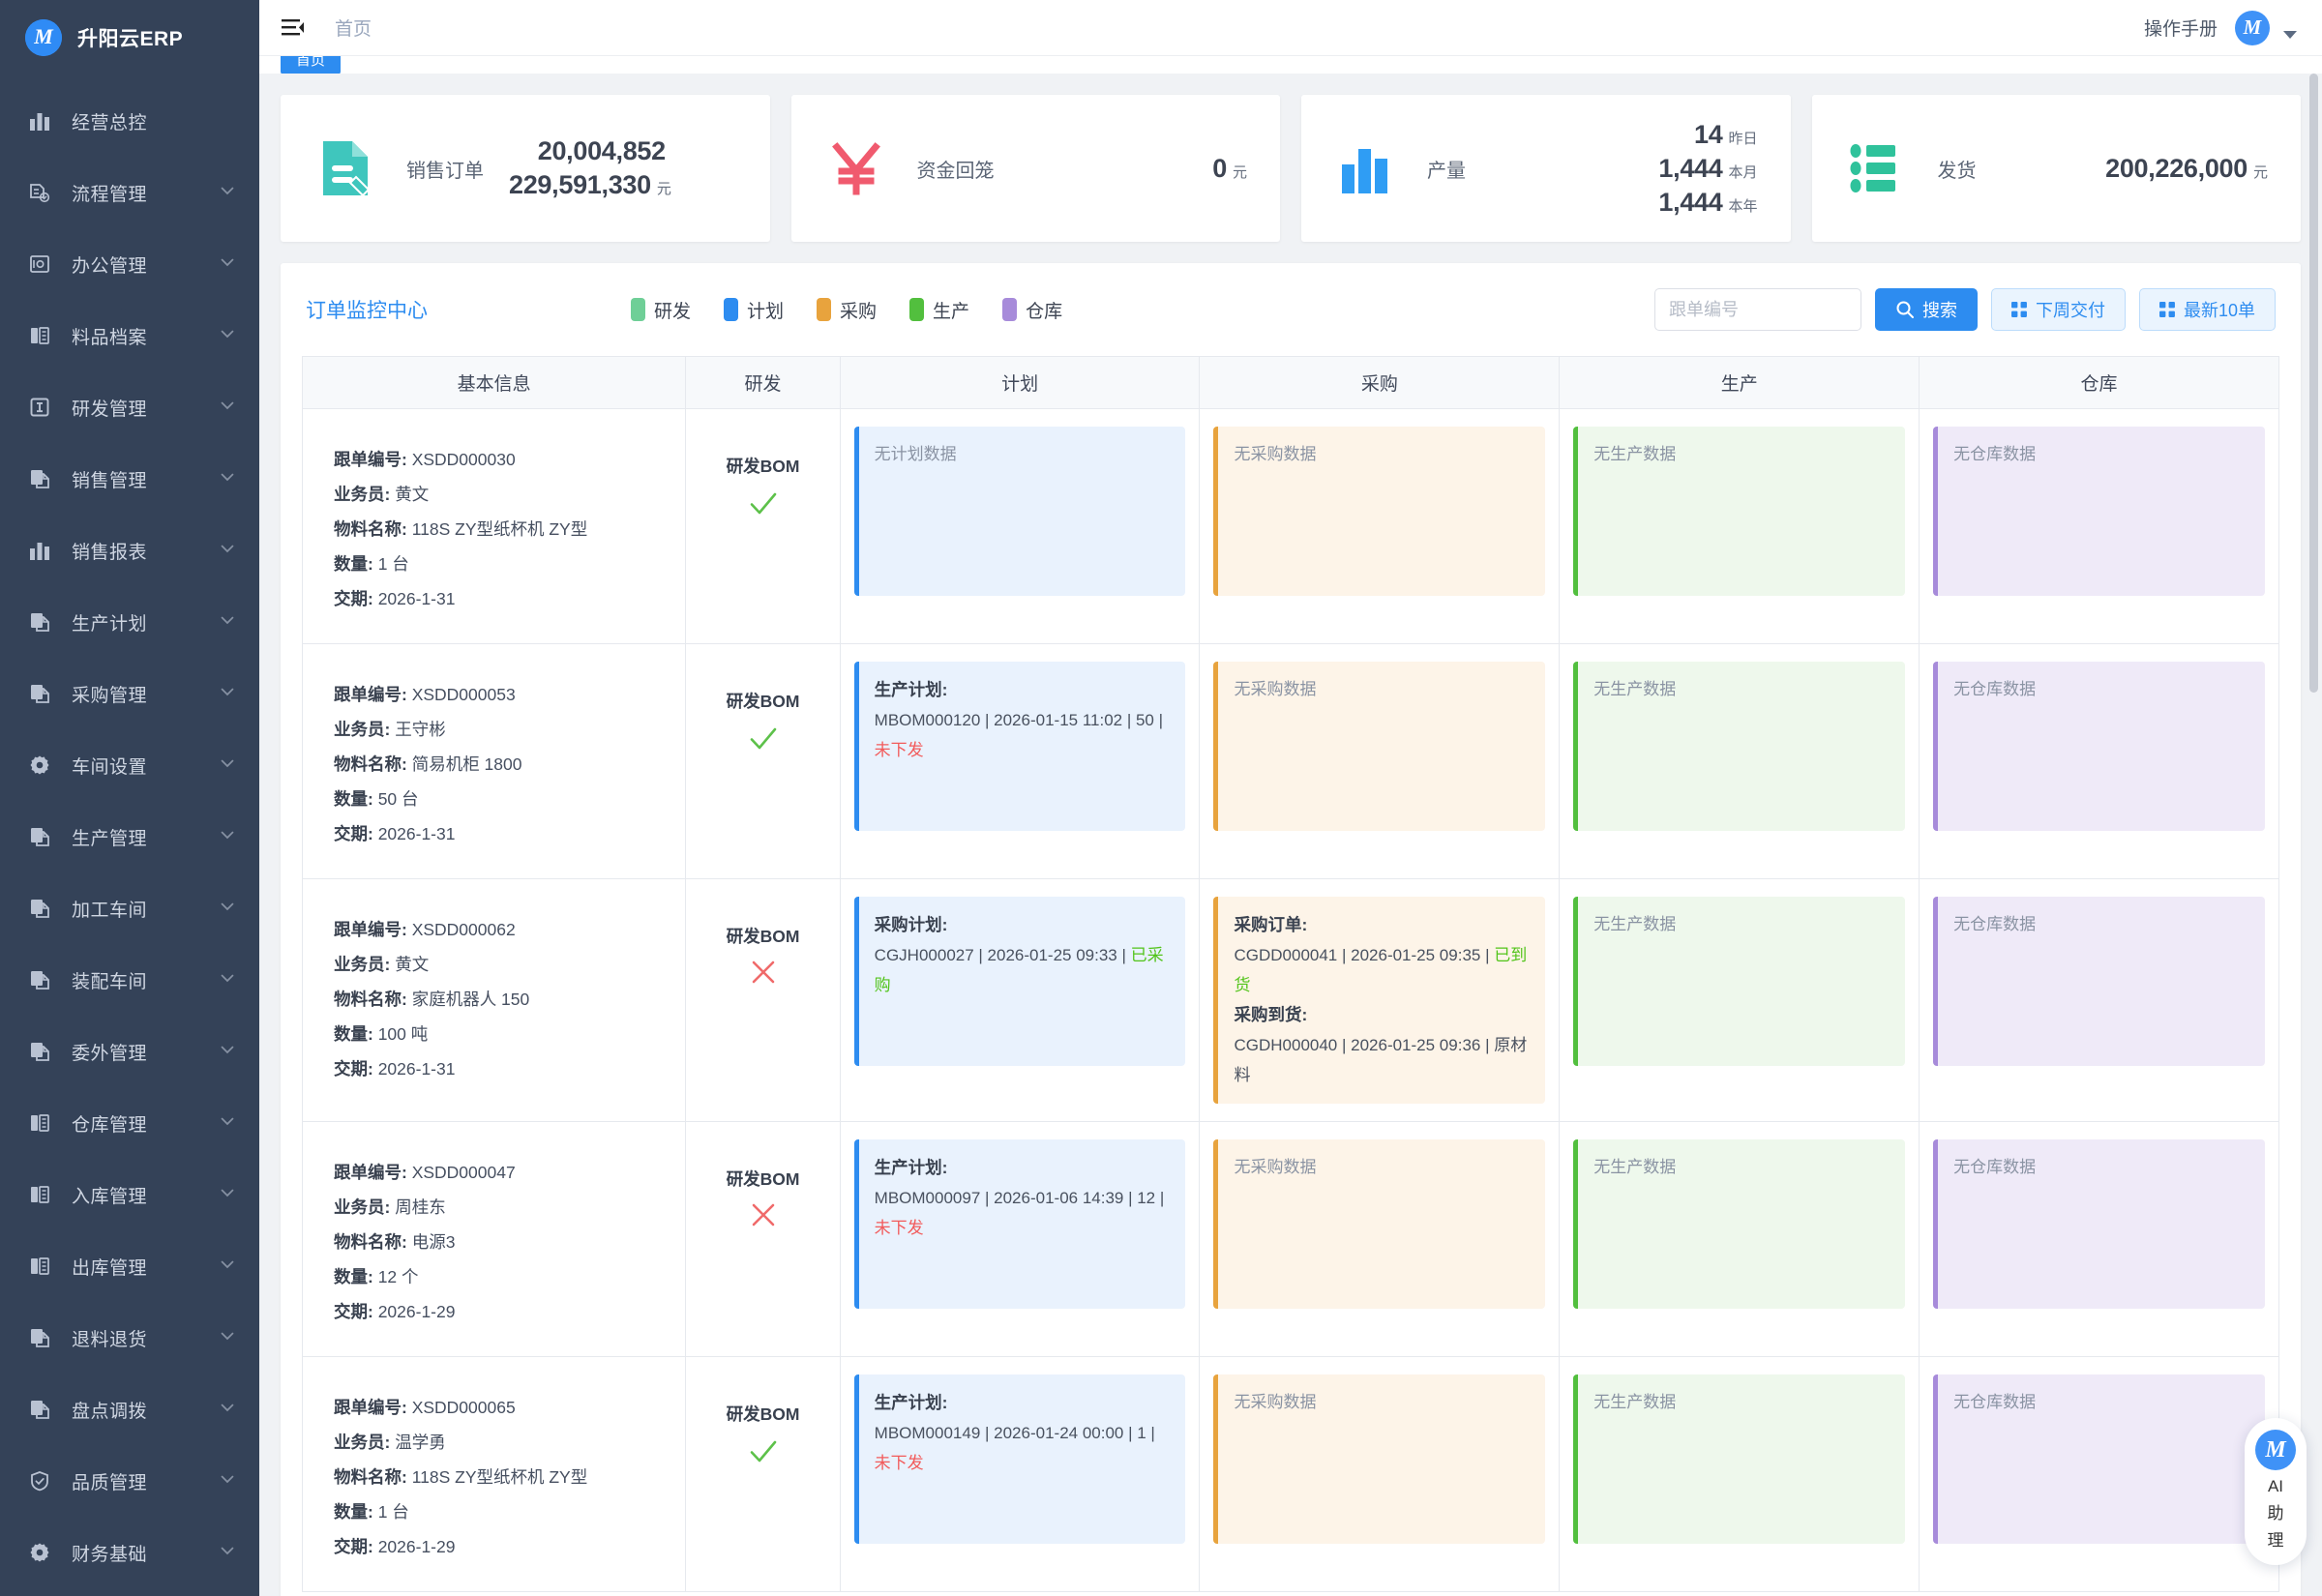  I want to click on sidebar-item-17: 退料退货, so click(129, 1338).